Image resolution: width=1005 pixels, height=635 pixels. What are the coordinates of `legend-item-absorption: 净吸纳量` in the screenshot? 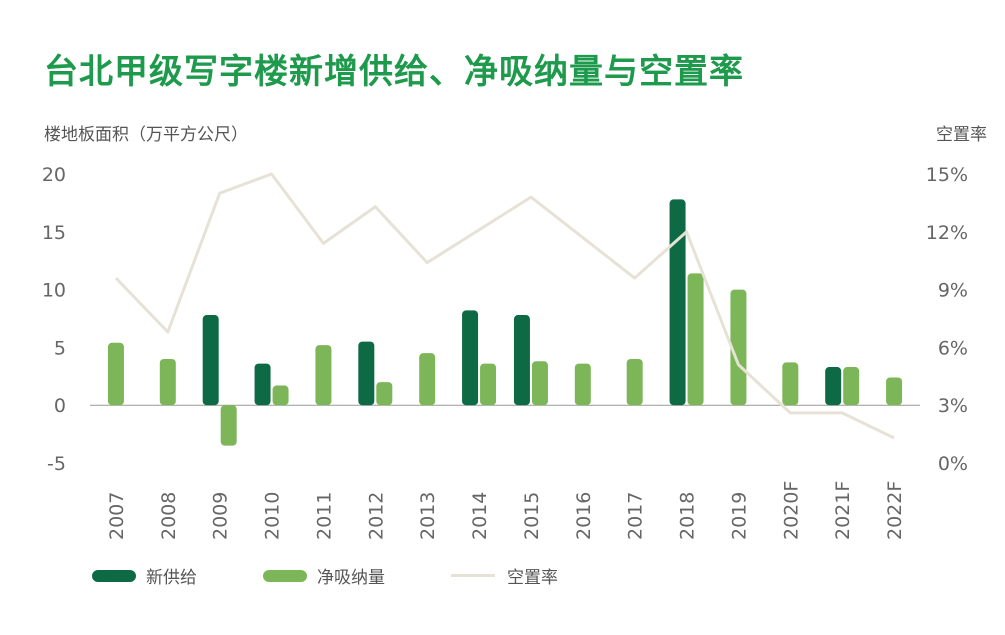 It's located at (324, 575).